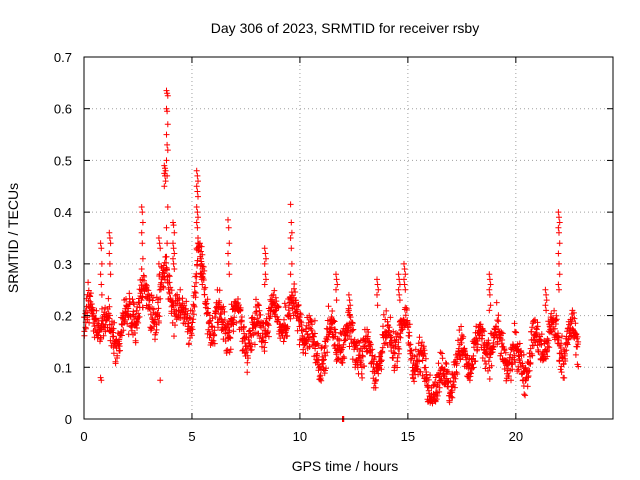 The height and width of the screenshot is (480, 640). What do you see at coordinates (63, 316) in the screenshot?
I see `y-tick-label: 0.2` at bounding box center [63, 316].